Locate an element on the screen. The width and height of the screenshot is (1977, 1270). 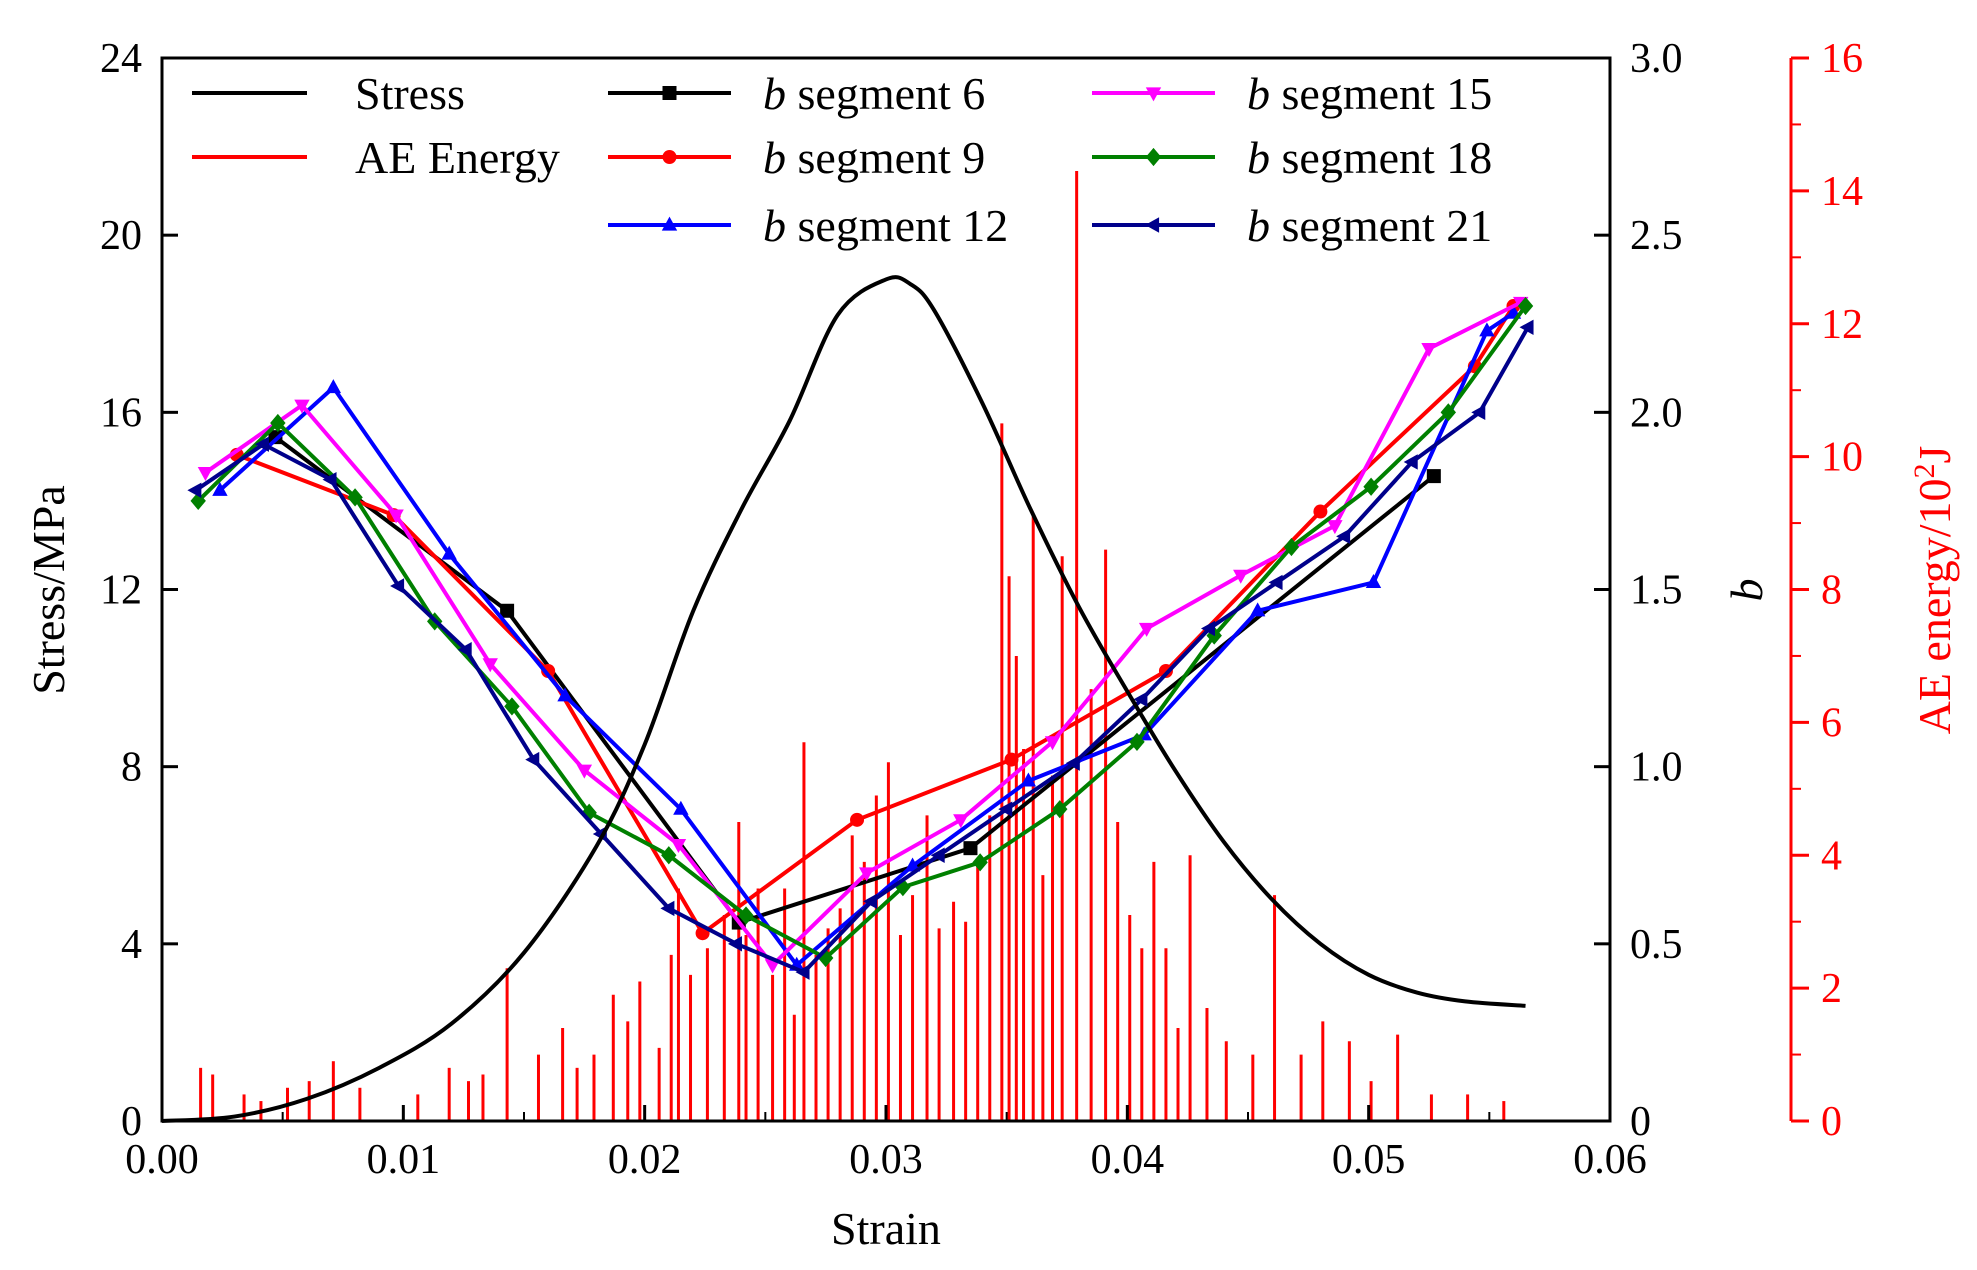
legend-item: b segment 15 is located at coordinates (1292, 93).